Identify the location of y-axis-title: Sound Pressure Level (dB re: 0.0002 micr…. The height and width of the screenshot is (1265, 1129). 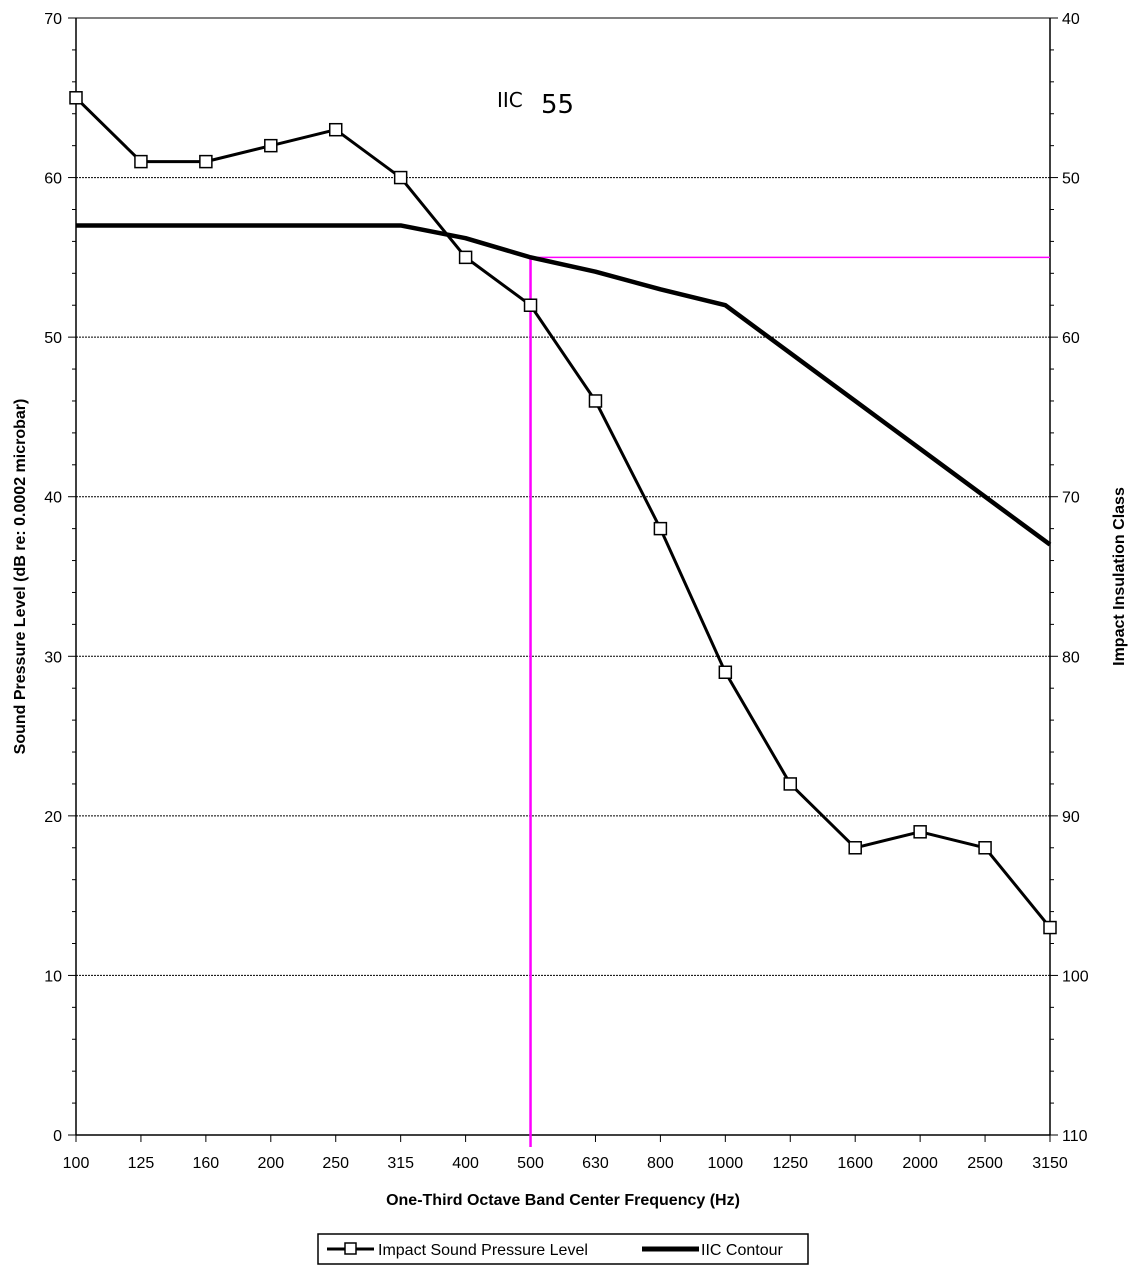
(20, 577).